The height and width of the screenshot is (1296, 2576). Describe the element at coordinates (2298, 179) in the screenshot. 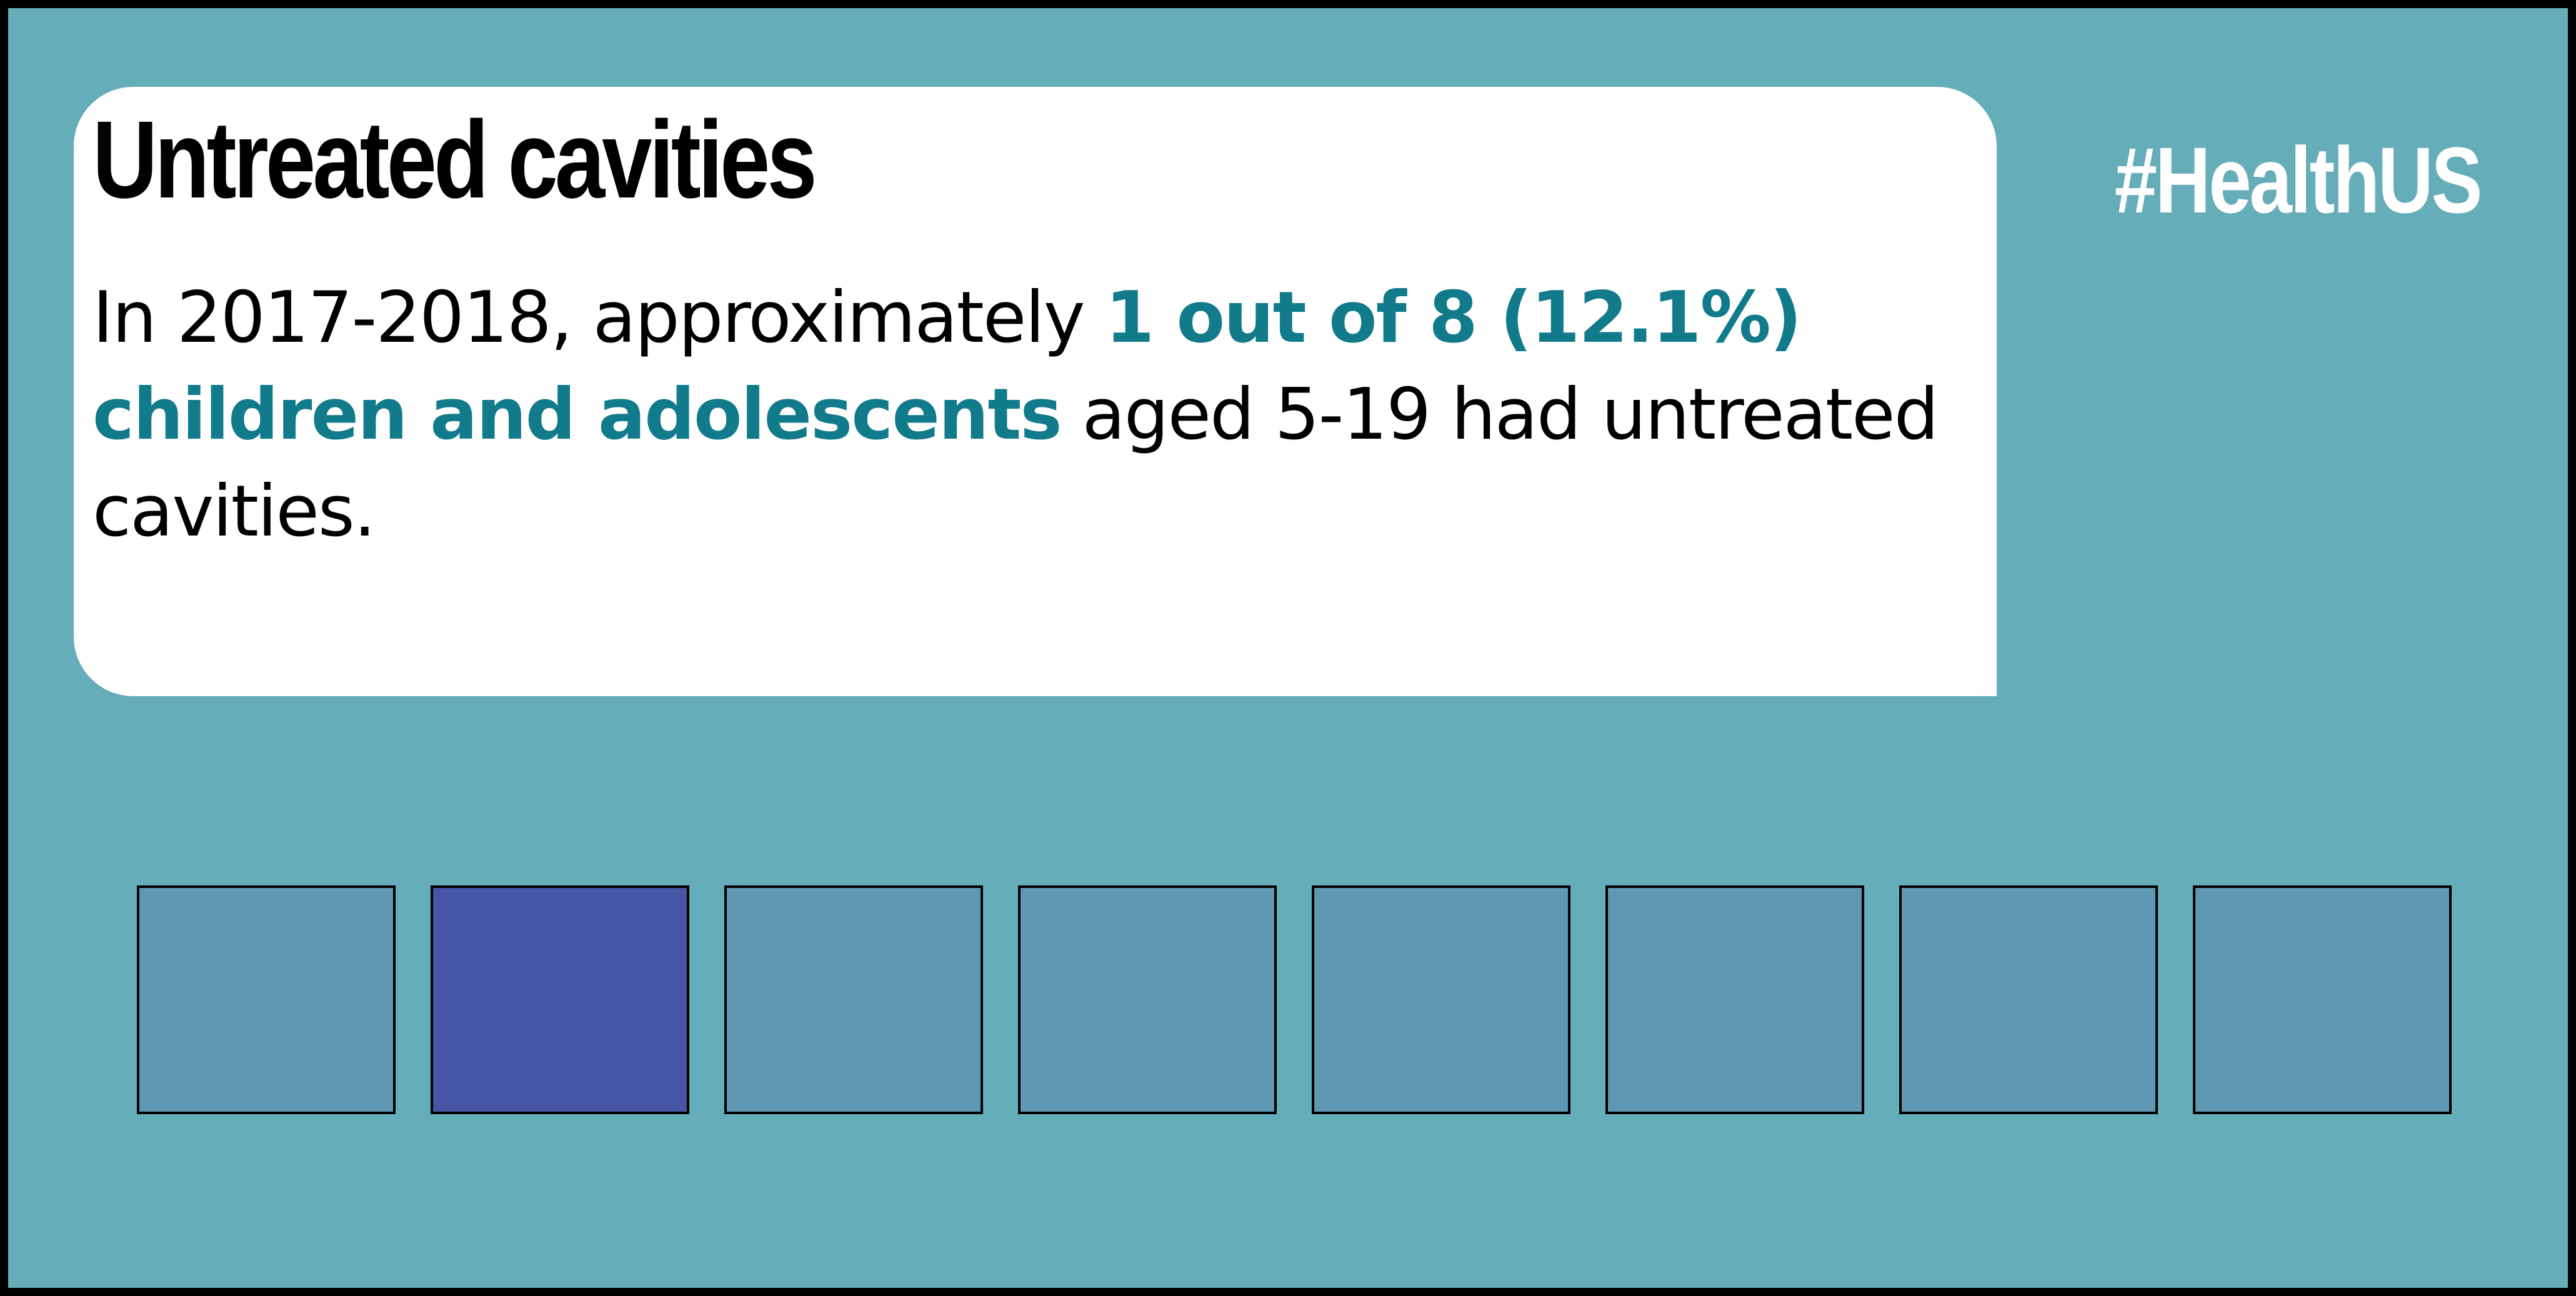

I see `hashtag-label: #HealthUS` at that location.